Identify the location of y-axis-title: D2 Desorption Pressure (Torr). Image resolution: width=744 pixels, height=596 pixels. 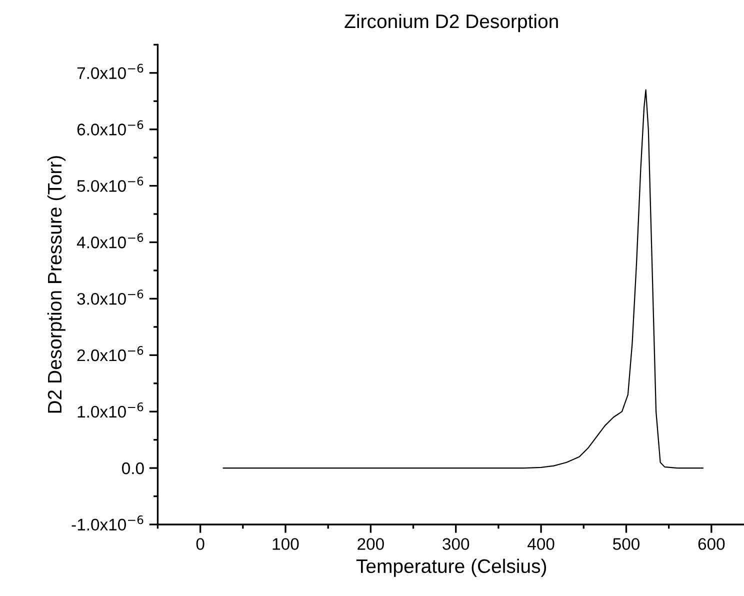
(56, 284).